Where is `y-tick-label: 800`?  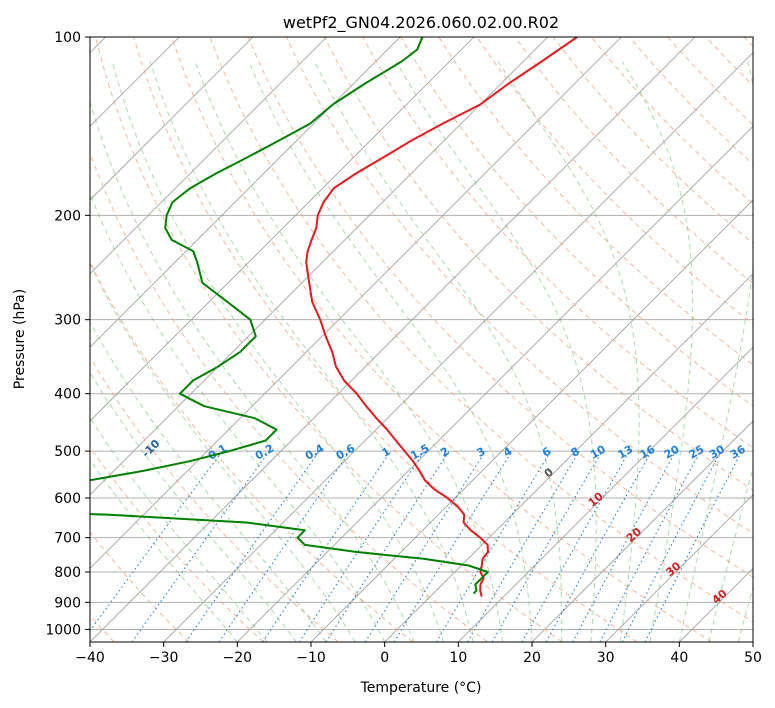 y-tick-label: 800 is located at coordinates (67, 573).